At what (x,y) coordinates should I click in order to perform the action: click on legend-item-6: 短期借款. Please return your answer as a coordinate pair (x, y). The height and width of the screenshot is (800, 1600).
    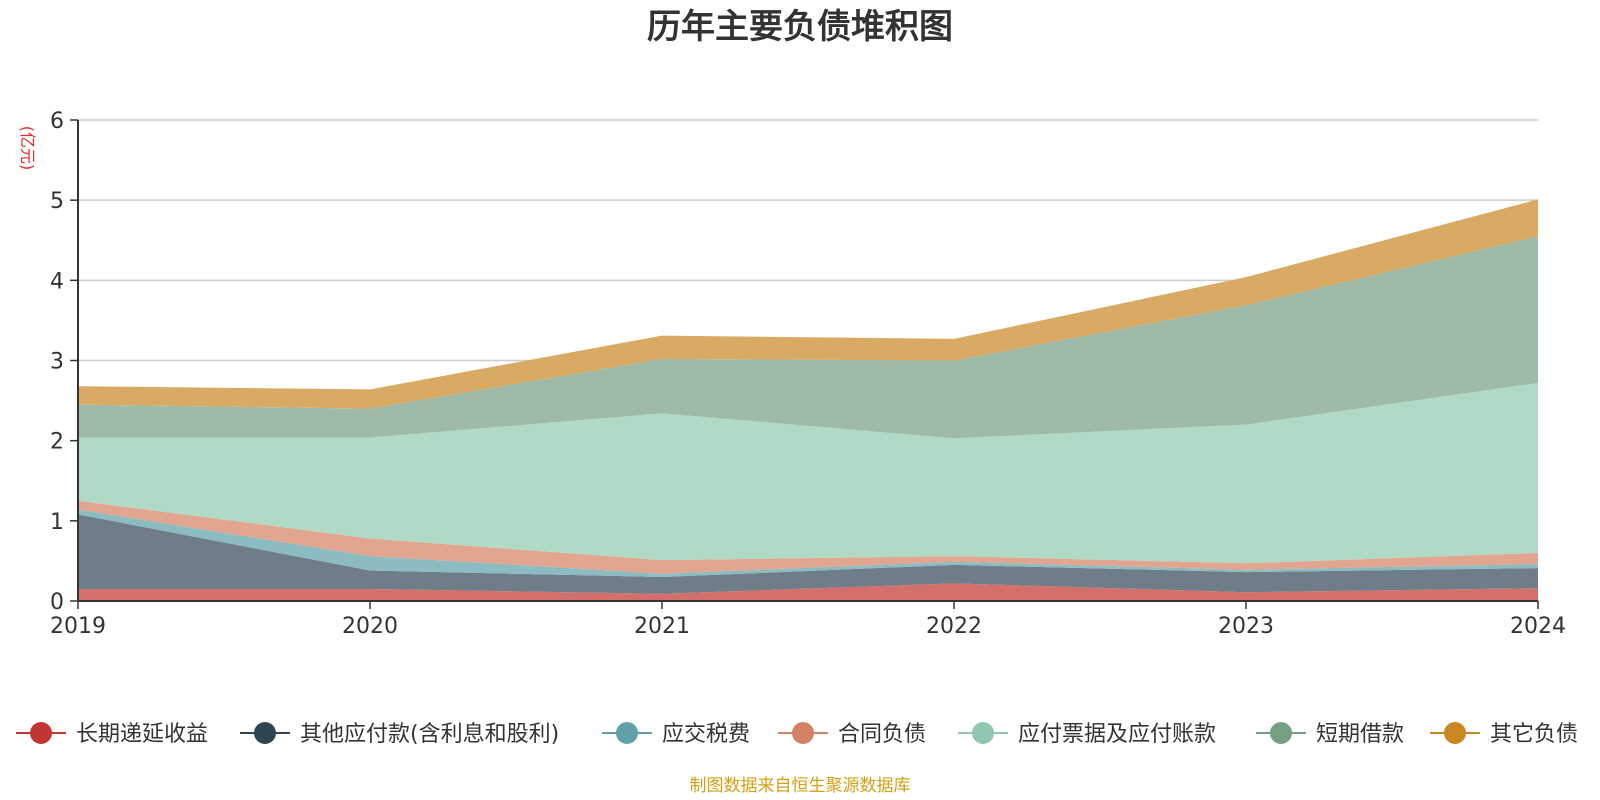
    Looking at the image, I should click on (1330, 734).